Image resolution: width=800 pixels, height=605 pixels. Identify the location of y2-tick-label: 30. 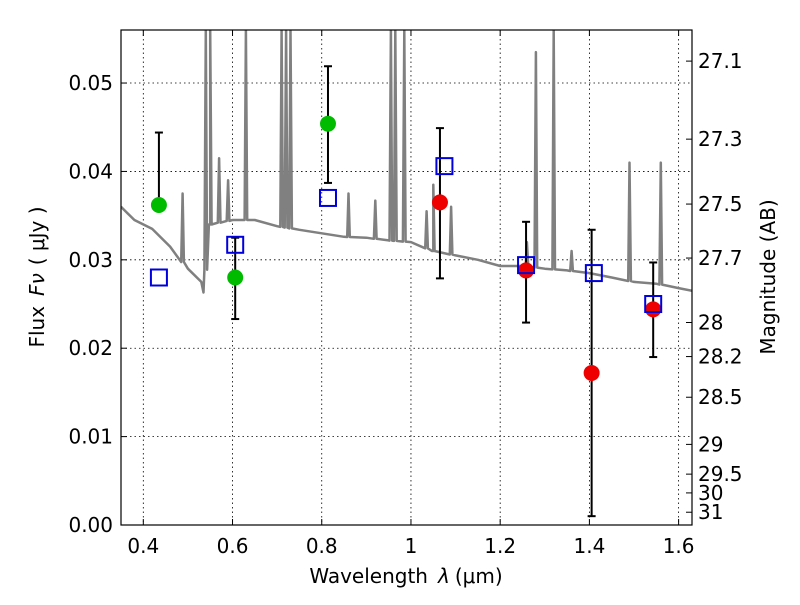
(710, 493).